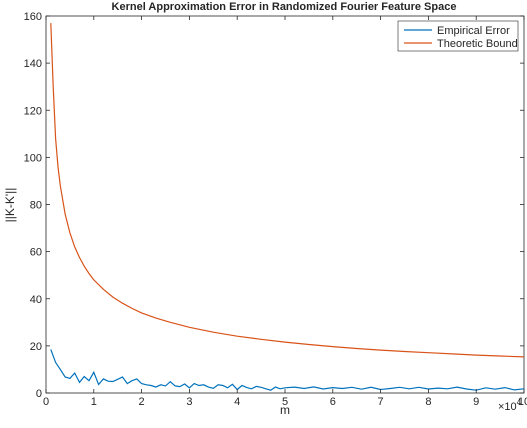 This screenshot has width=527, height=428. I want to click on x-tick-label: 8, so click(428, 402).